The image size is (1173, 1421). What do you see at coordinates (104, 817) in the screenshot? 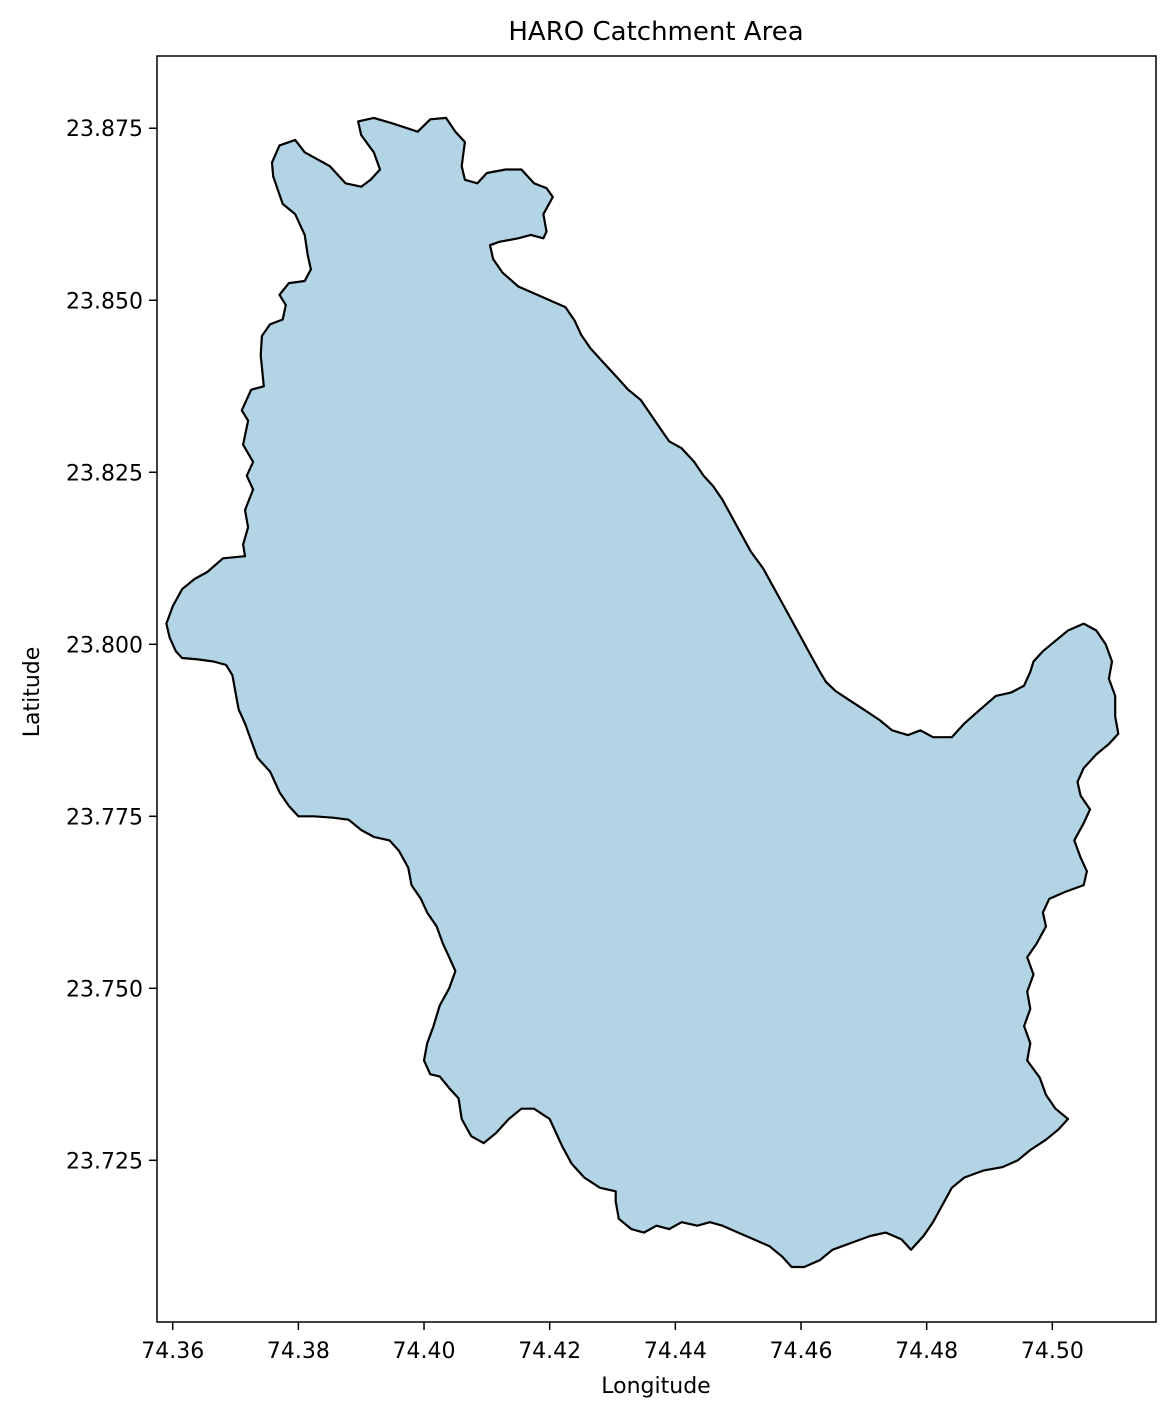
I see `y-tick-label: 23.775` at bounding box center [104, 817].